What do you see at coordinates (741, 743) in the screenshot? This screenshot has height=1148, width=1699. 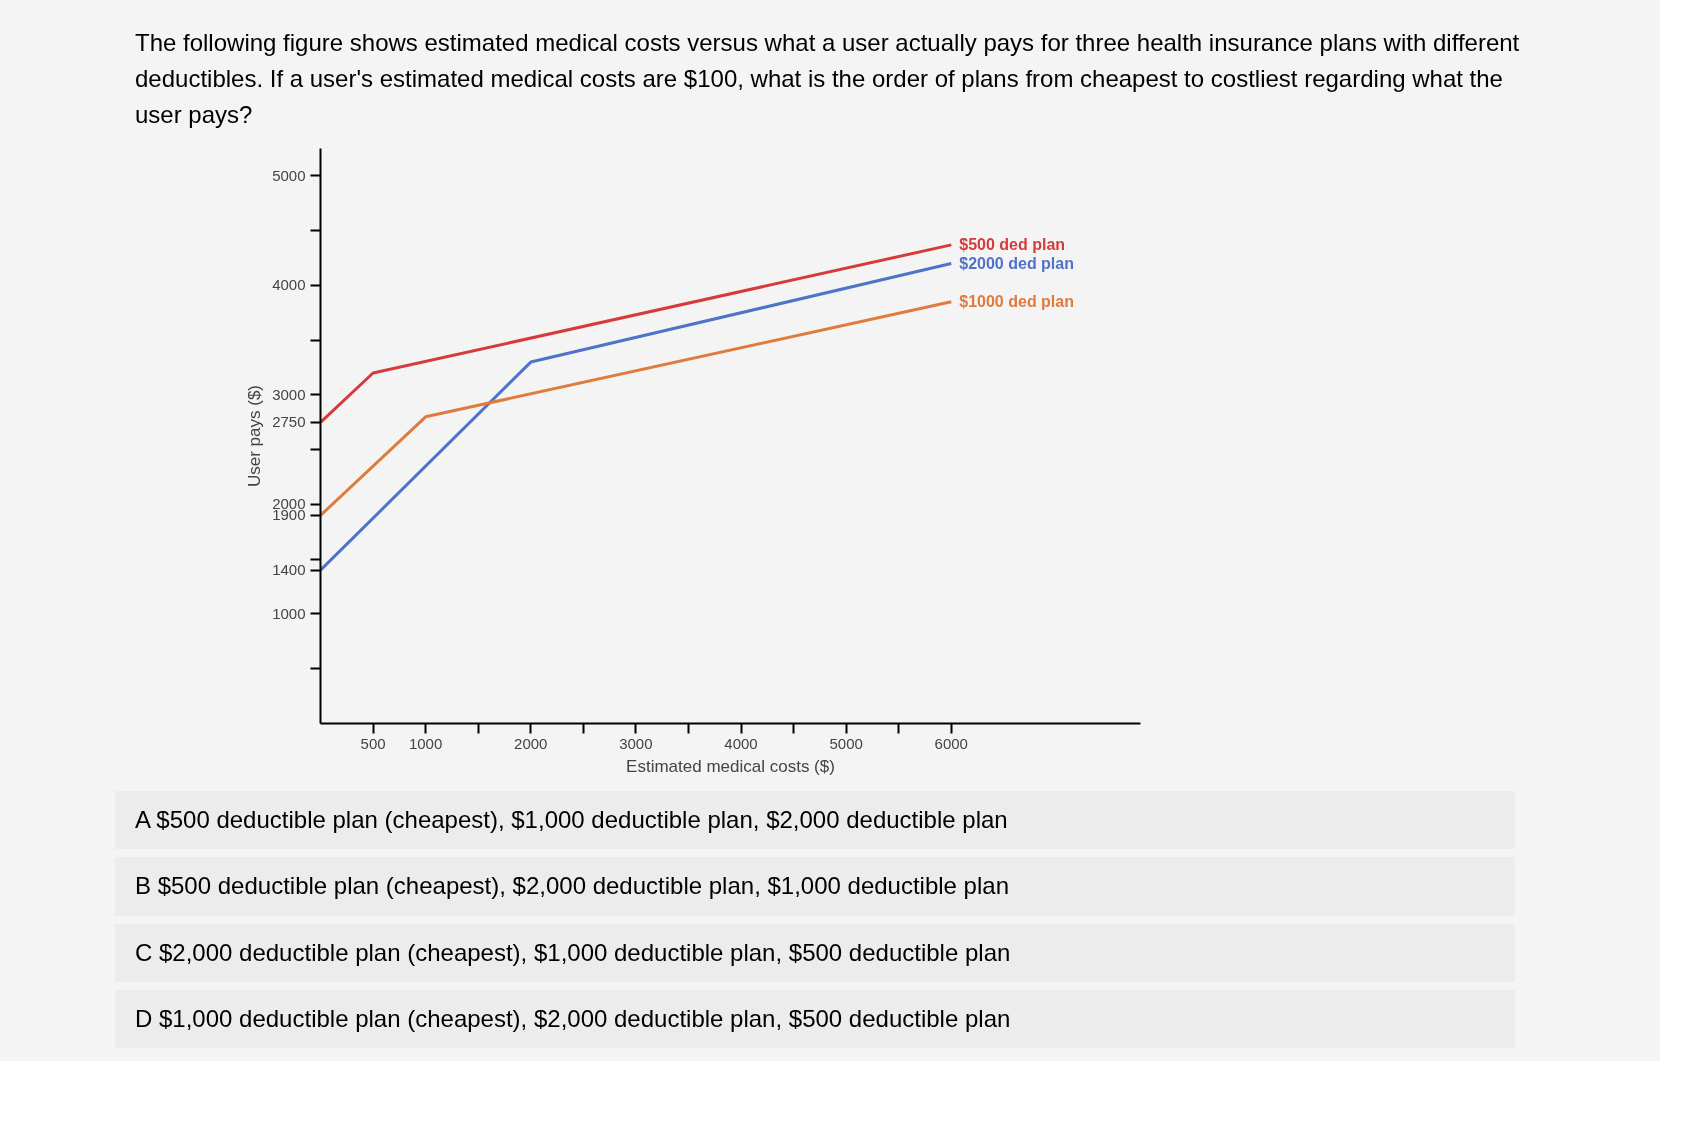 I see `x-tick-label: 4000` at bounding box center [741, 743].